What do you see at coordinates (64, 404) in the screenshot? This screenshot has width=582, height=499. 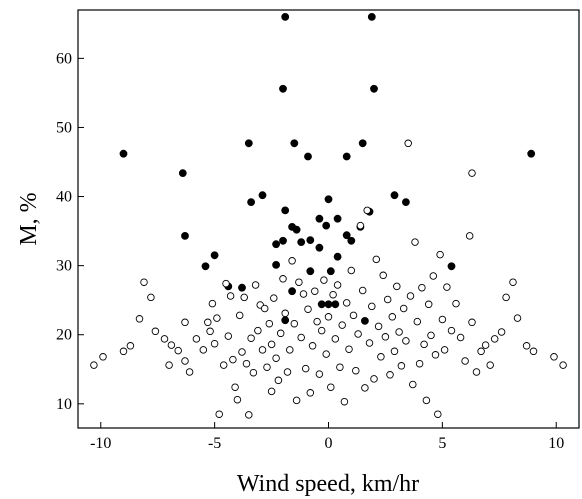 I see `y-tick-label: 10` at bounding box center [64, 404].